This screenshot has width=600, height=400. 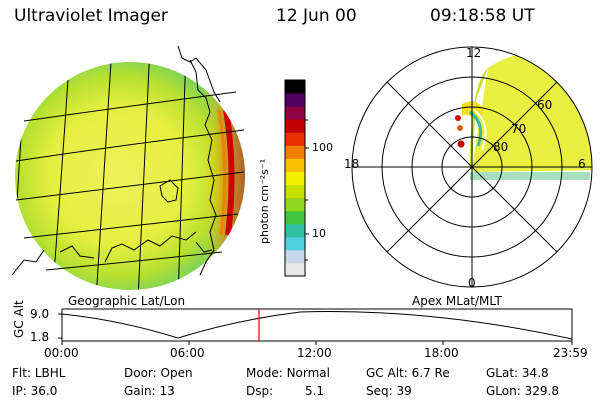 I want to click on info-glon: GLon: 329.8, so click(x=522, y=391).